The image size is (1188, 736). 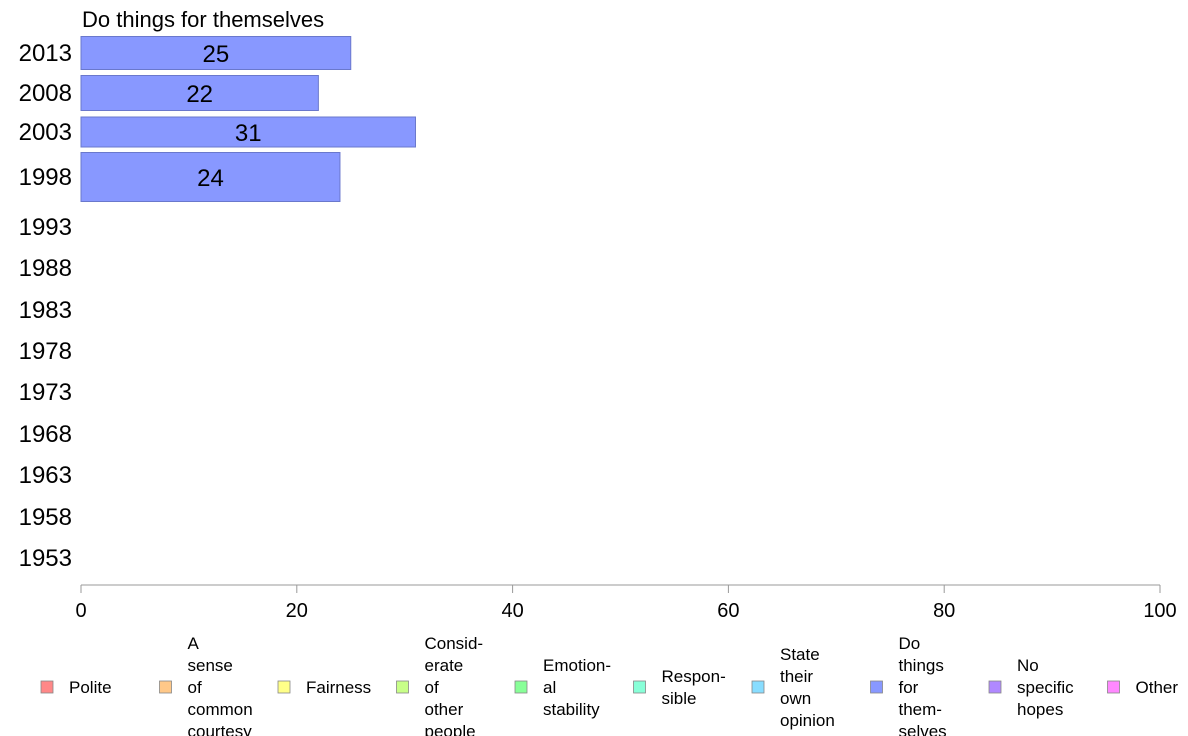 What do you see at coordinates (90, 687) in the screenshot?
I see `legend-label: Polite` at bounding box center [90, 687].